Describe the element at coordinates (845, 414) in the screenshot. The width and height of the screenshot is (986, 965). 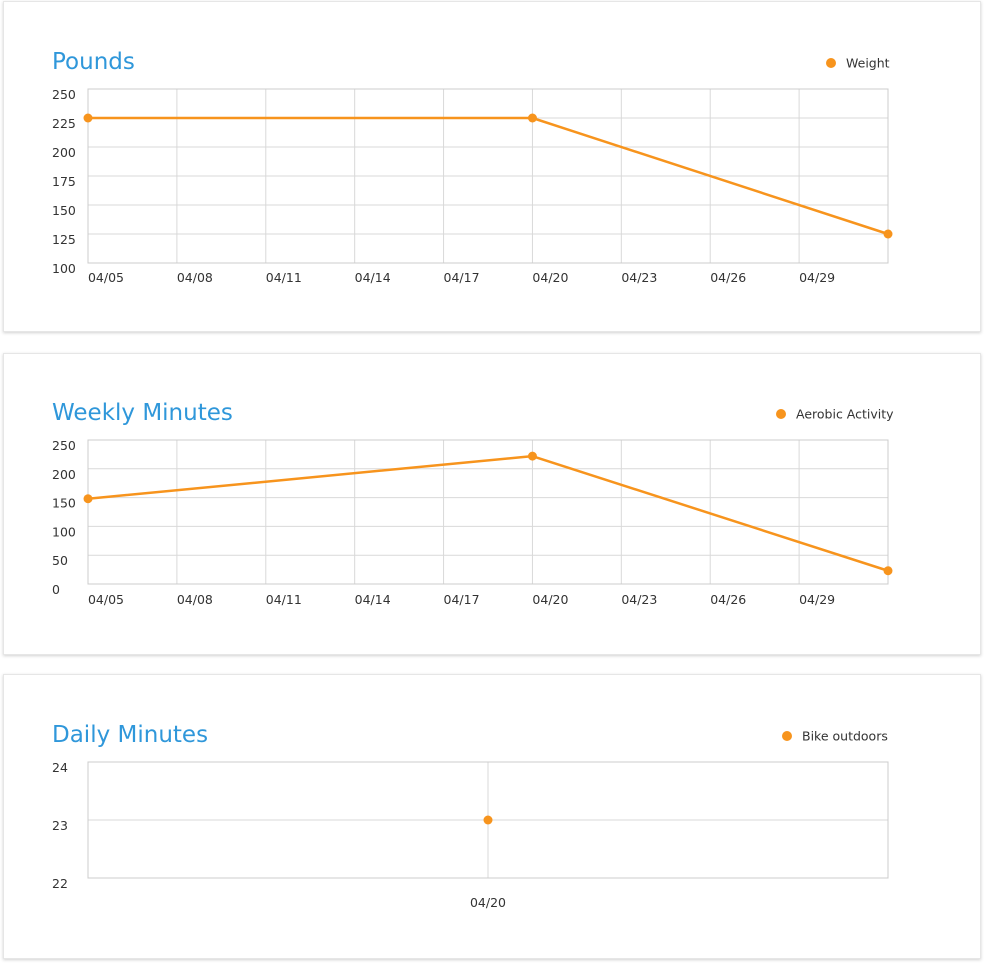
I see `legend-label: Aerobic Activity` at that location.